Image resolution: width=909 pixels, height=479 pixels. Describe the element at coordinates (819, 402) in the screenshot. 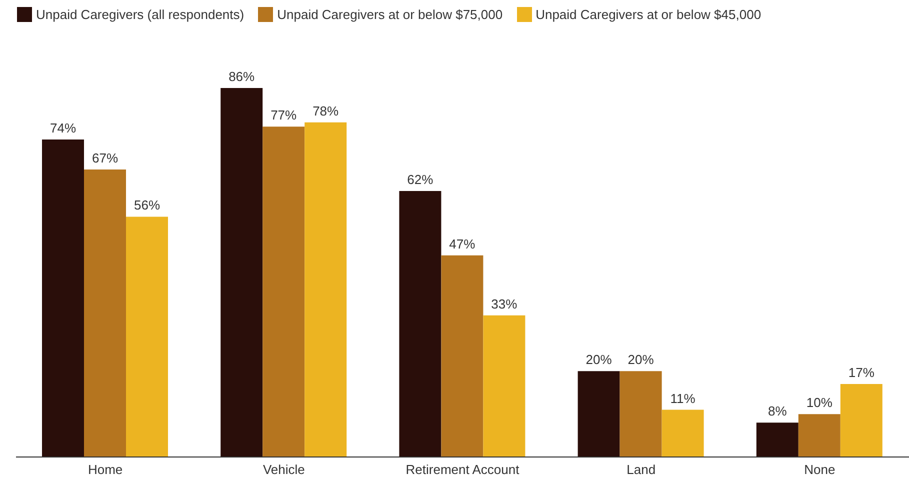

I see `data-label: 10%` at that location.